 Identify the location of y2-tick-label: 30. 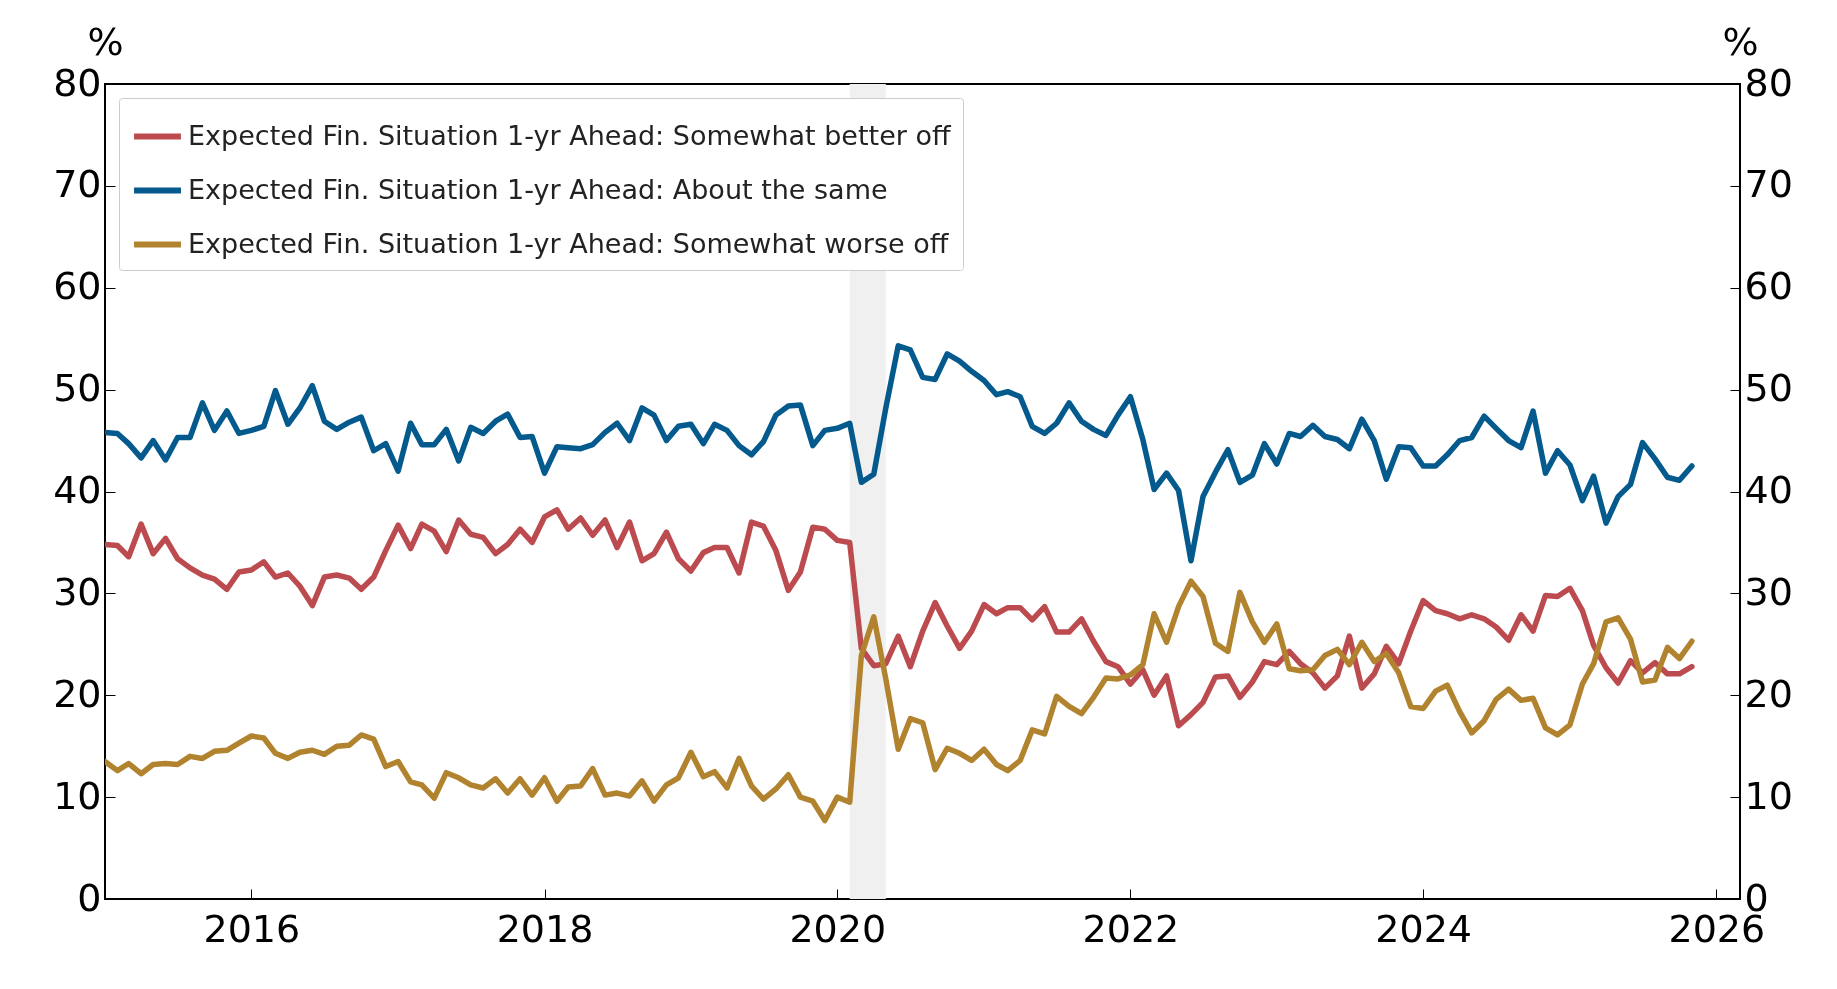
(1768, 591).